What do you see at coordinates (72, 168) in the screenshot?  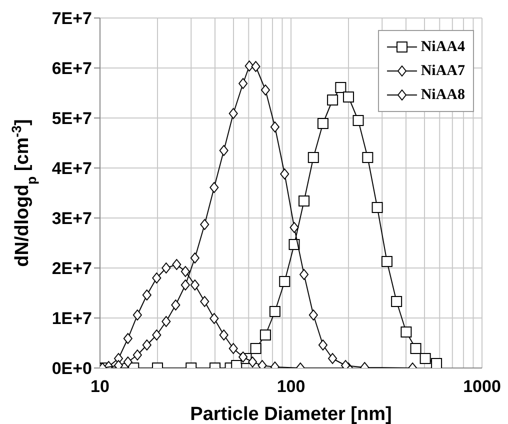 I see `y-tick-label: 4E+7` at bounding box center [72, 168].